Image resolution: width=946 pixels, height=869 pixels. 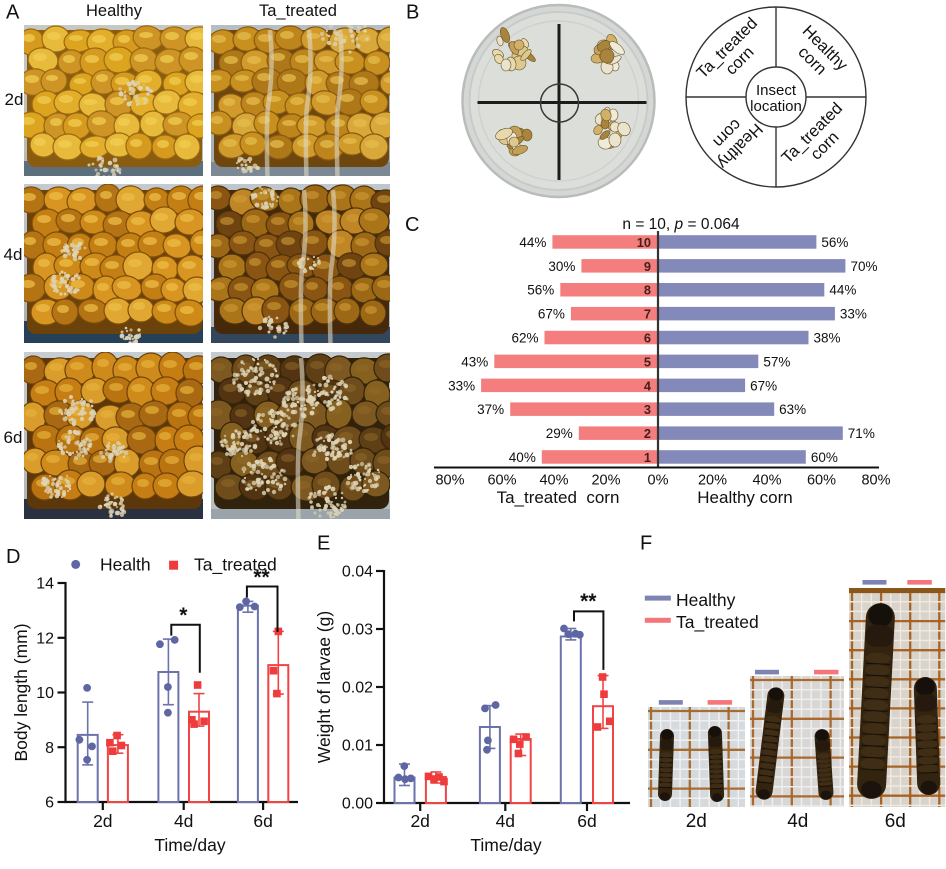 What do you see at coordinates (323, 544) in the screenshot?
I see `svg-text: E` at bounding box center [323, 544].